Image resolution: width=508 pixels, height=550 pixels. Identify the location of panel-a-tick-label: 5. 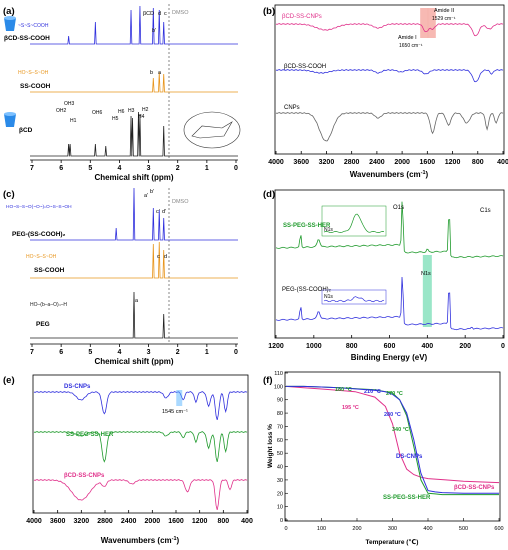
(90, 168).